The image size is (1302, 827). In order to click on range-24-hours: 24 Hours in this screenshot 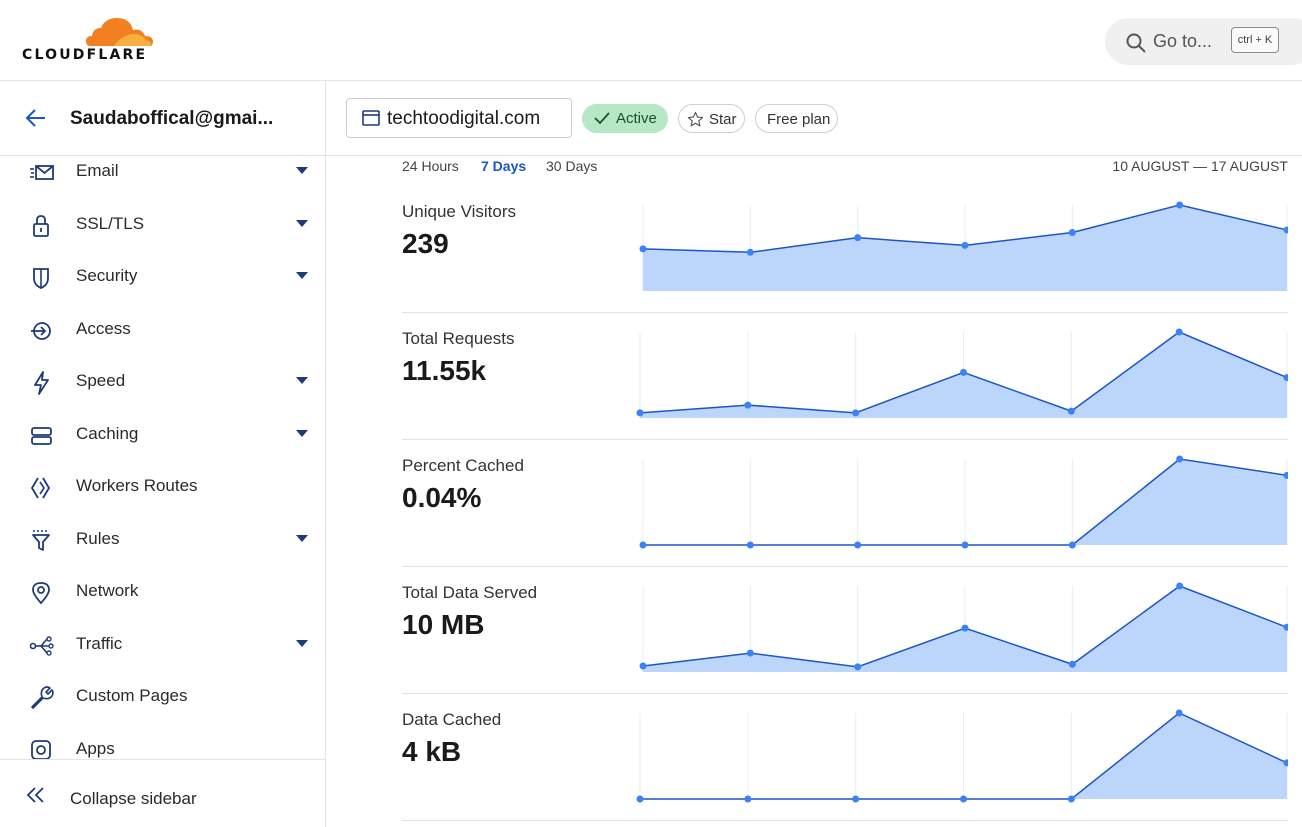, I will do `click(430, 166)`.